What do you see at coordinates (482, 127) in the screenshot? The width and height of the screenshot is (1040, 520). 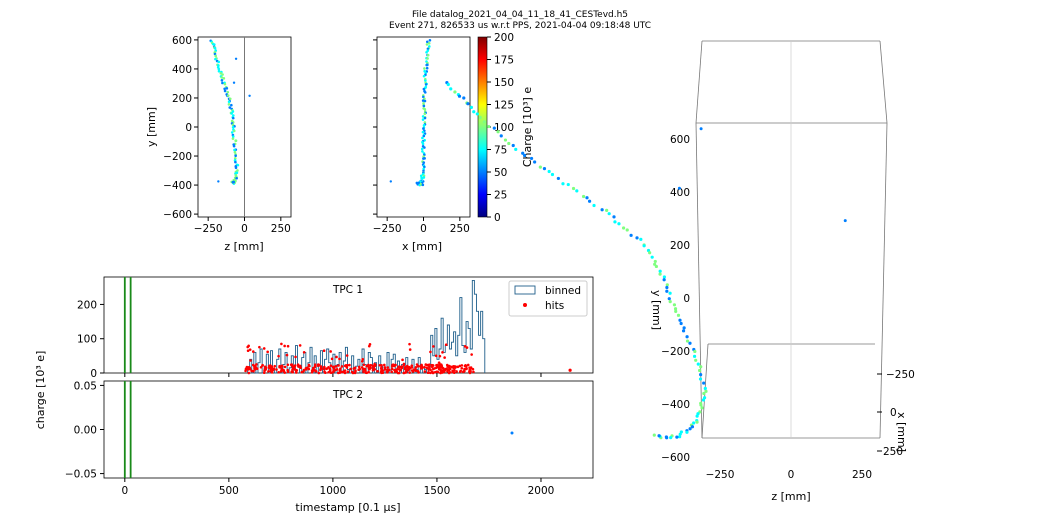 I see `colorbar-gradient` at bounding box center [482, 127].